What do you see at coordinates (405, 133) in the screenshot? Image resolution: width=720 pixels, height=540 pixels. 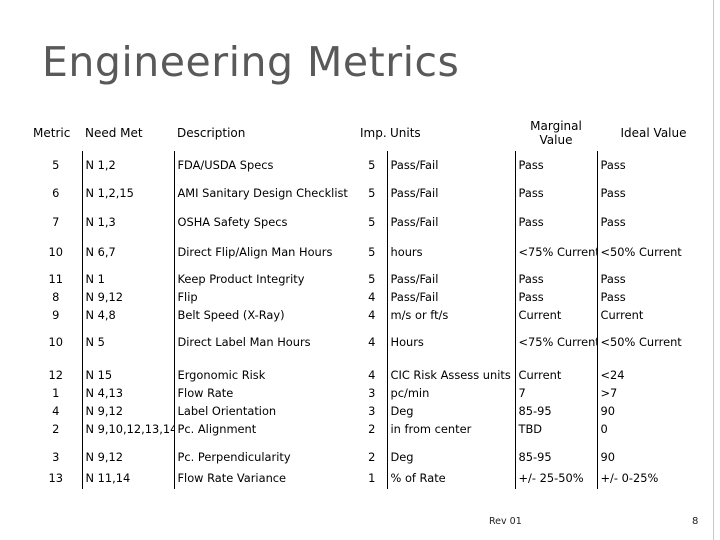 I see `header-units: Units` at bounding box center [405, 133].